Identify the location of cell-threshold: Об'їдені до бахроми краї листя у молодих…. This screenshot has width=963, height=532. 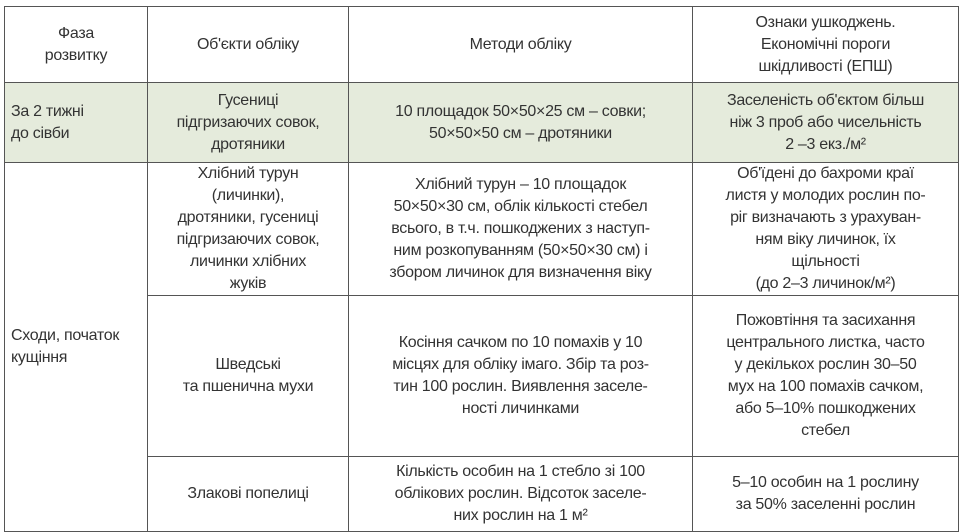
(825, 229).